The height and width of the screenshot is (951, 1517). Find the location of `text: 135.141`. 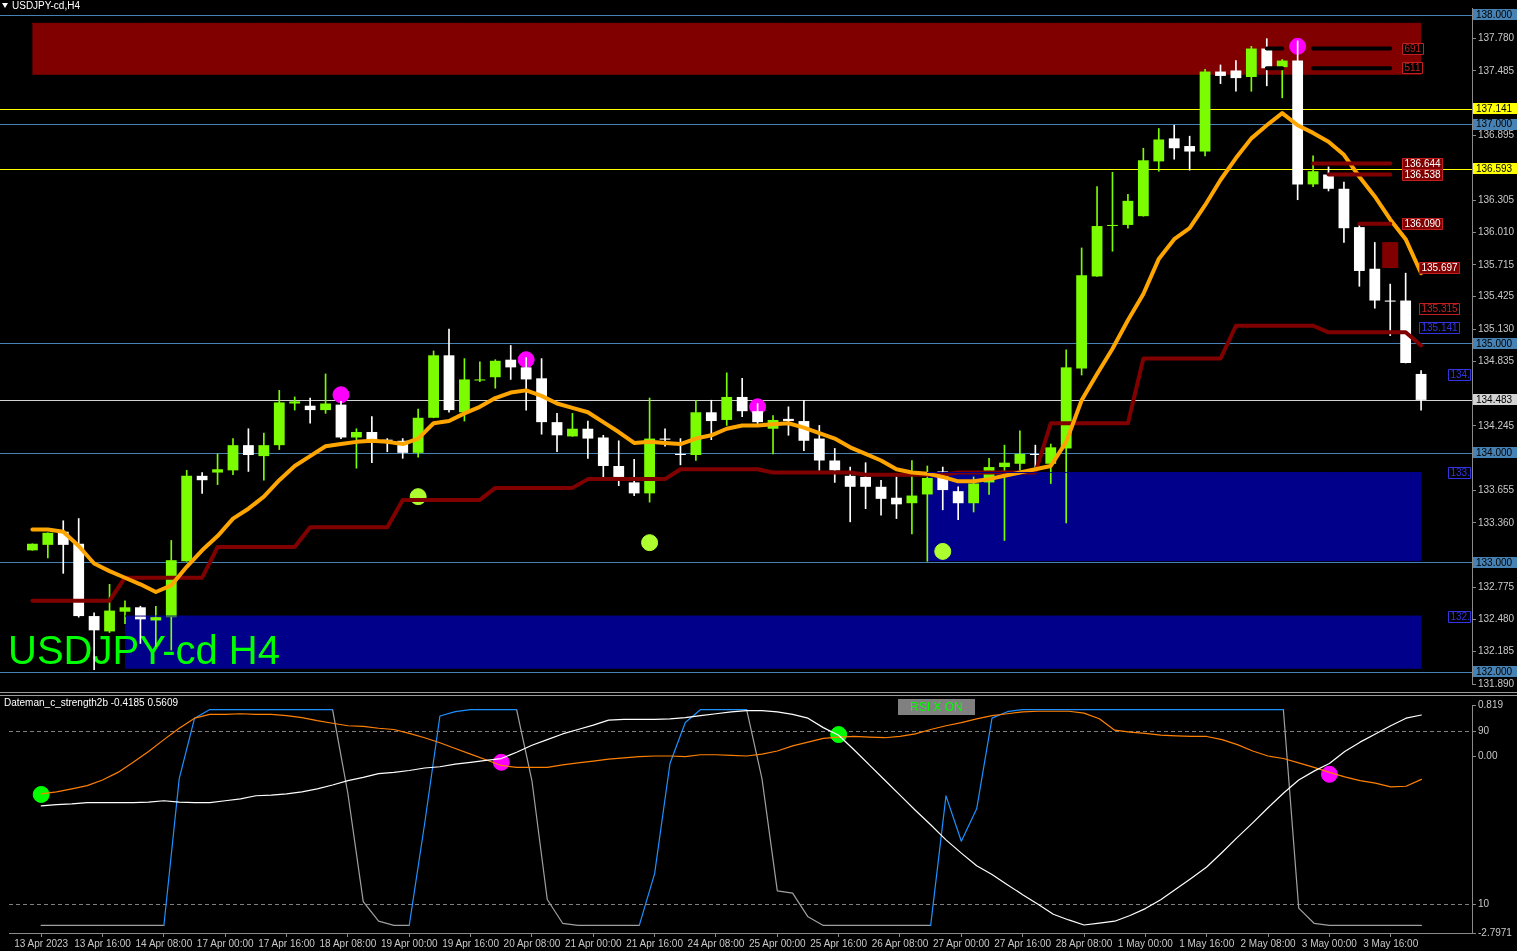

text: 135.141 is located at coordinates (1440, 328).